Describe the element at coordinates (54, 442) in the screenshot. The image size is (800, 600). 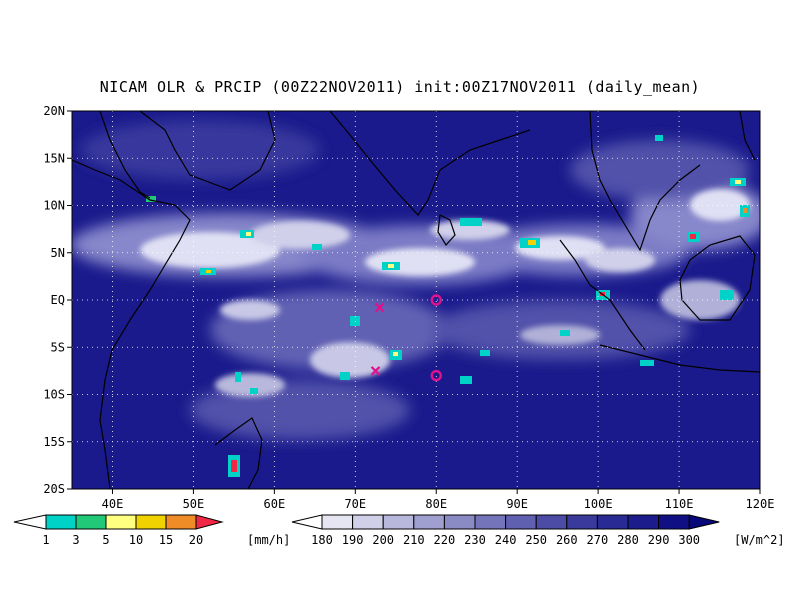
I see `lat-tick-label: 15S` at that location.